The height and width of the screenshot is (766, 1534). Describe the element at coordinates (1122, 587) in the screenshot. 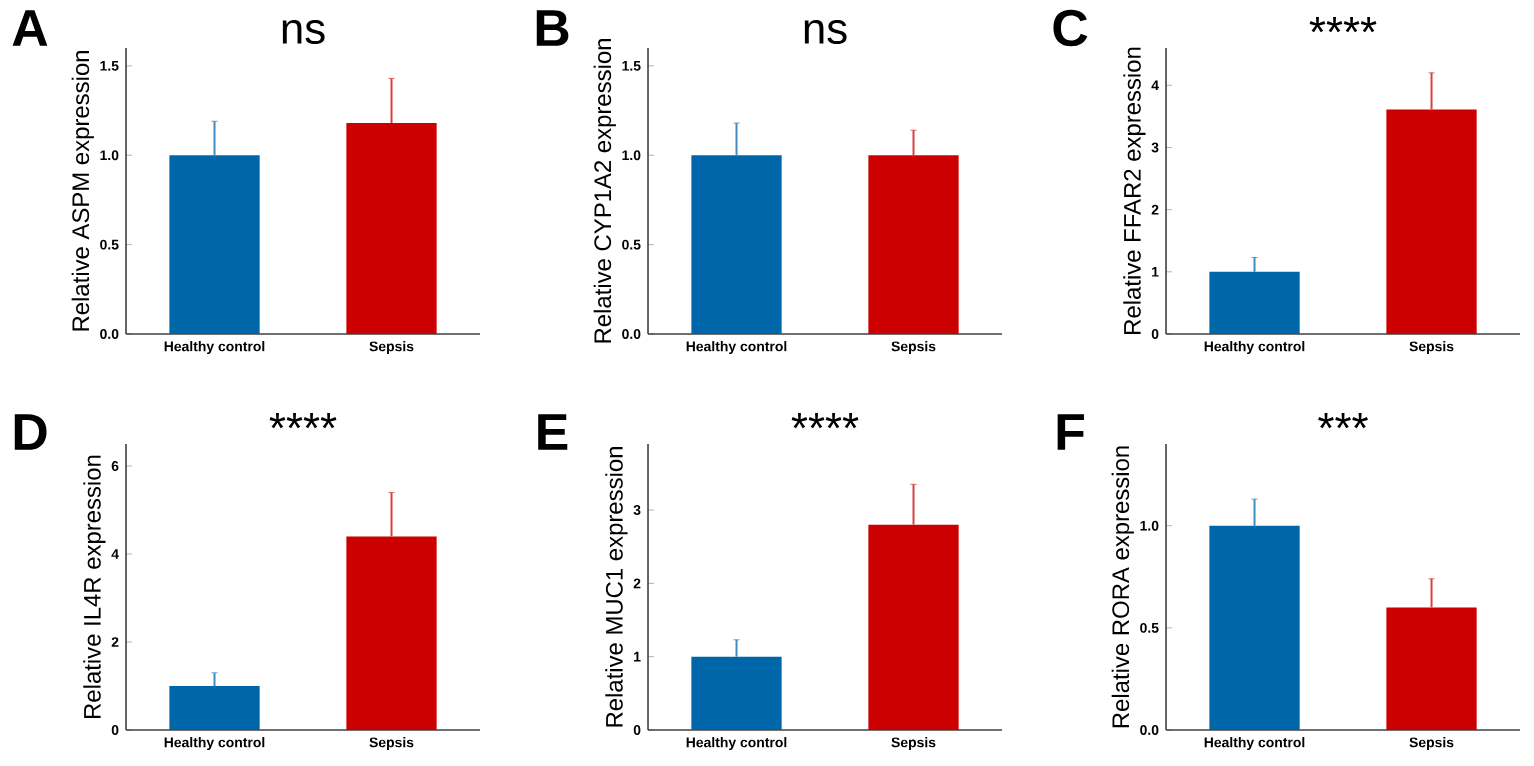

I see `y-axis-title: Relative RORA expression` at that location.